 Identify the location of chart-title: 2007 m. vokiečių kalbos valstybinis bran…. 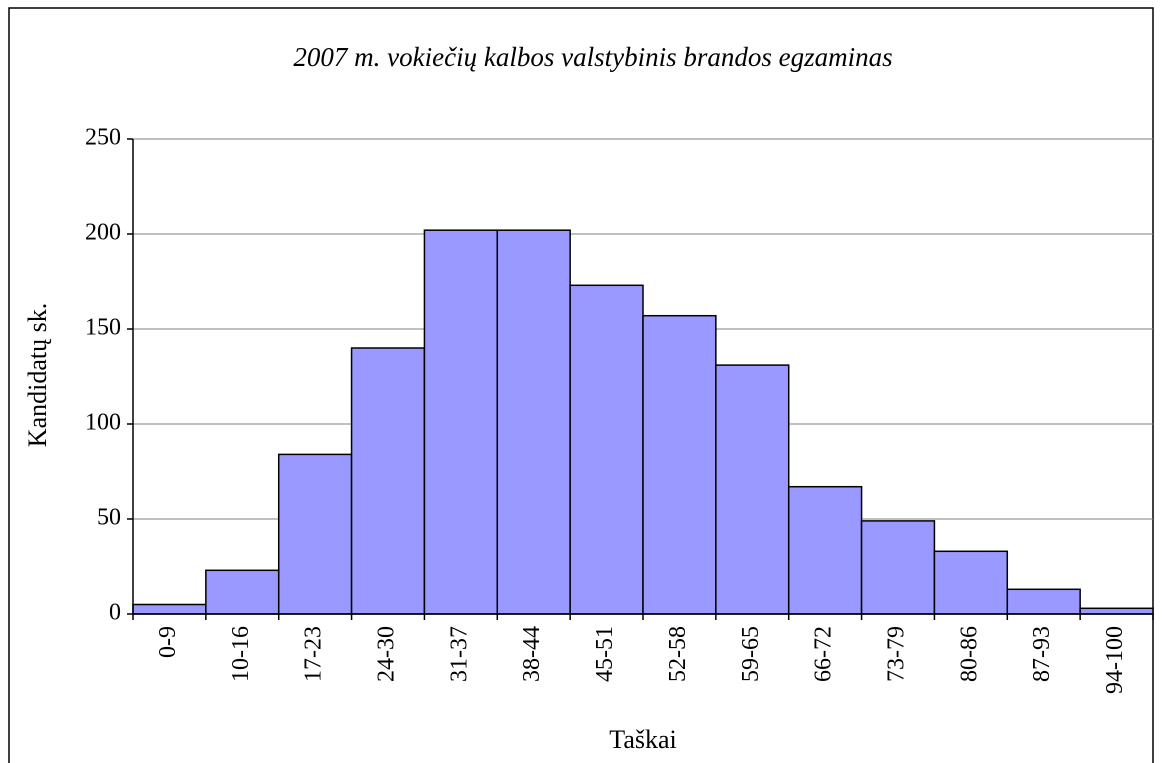
(592, 57).